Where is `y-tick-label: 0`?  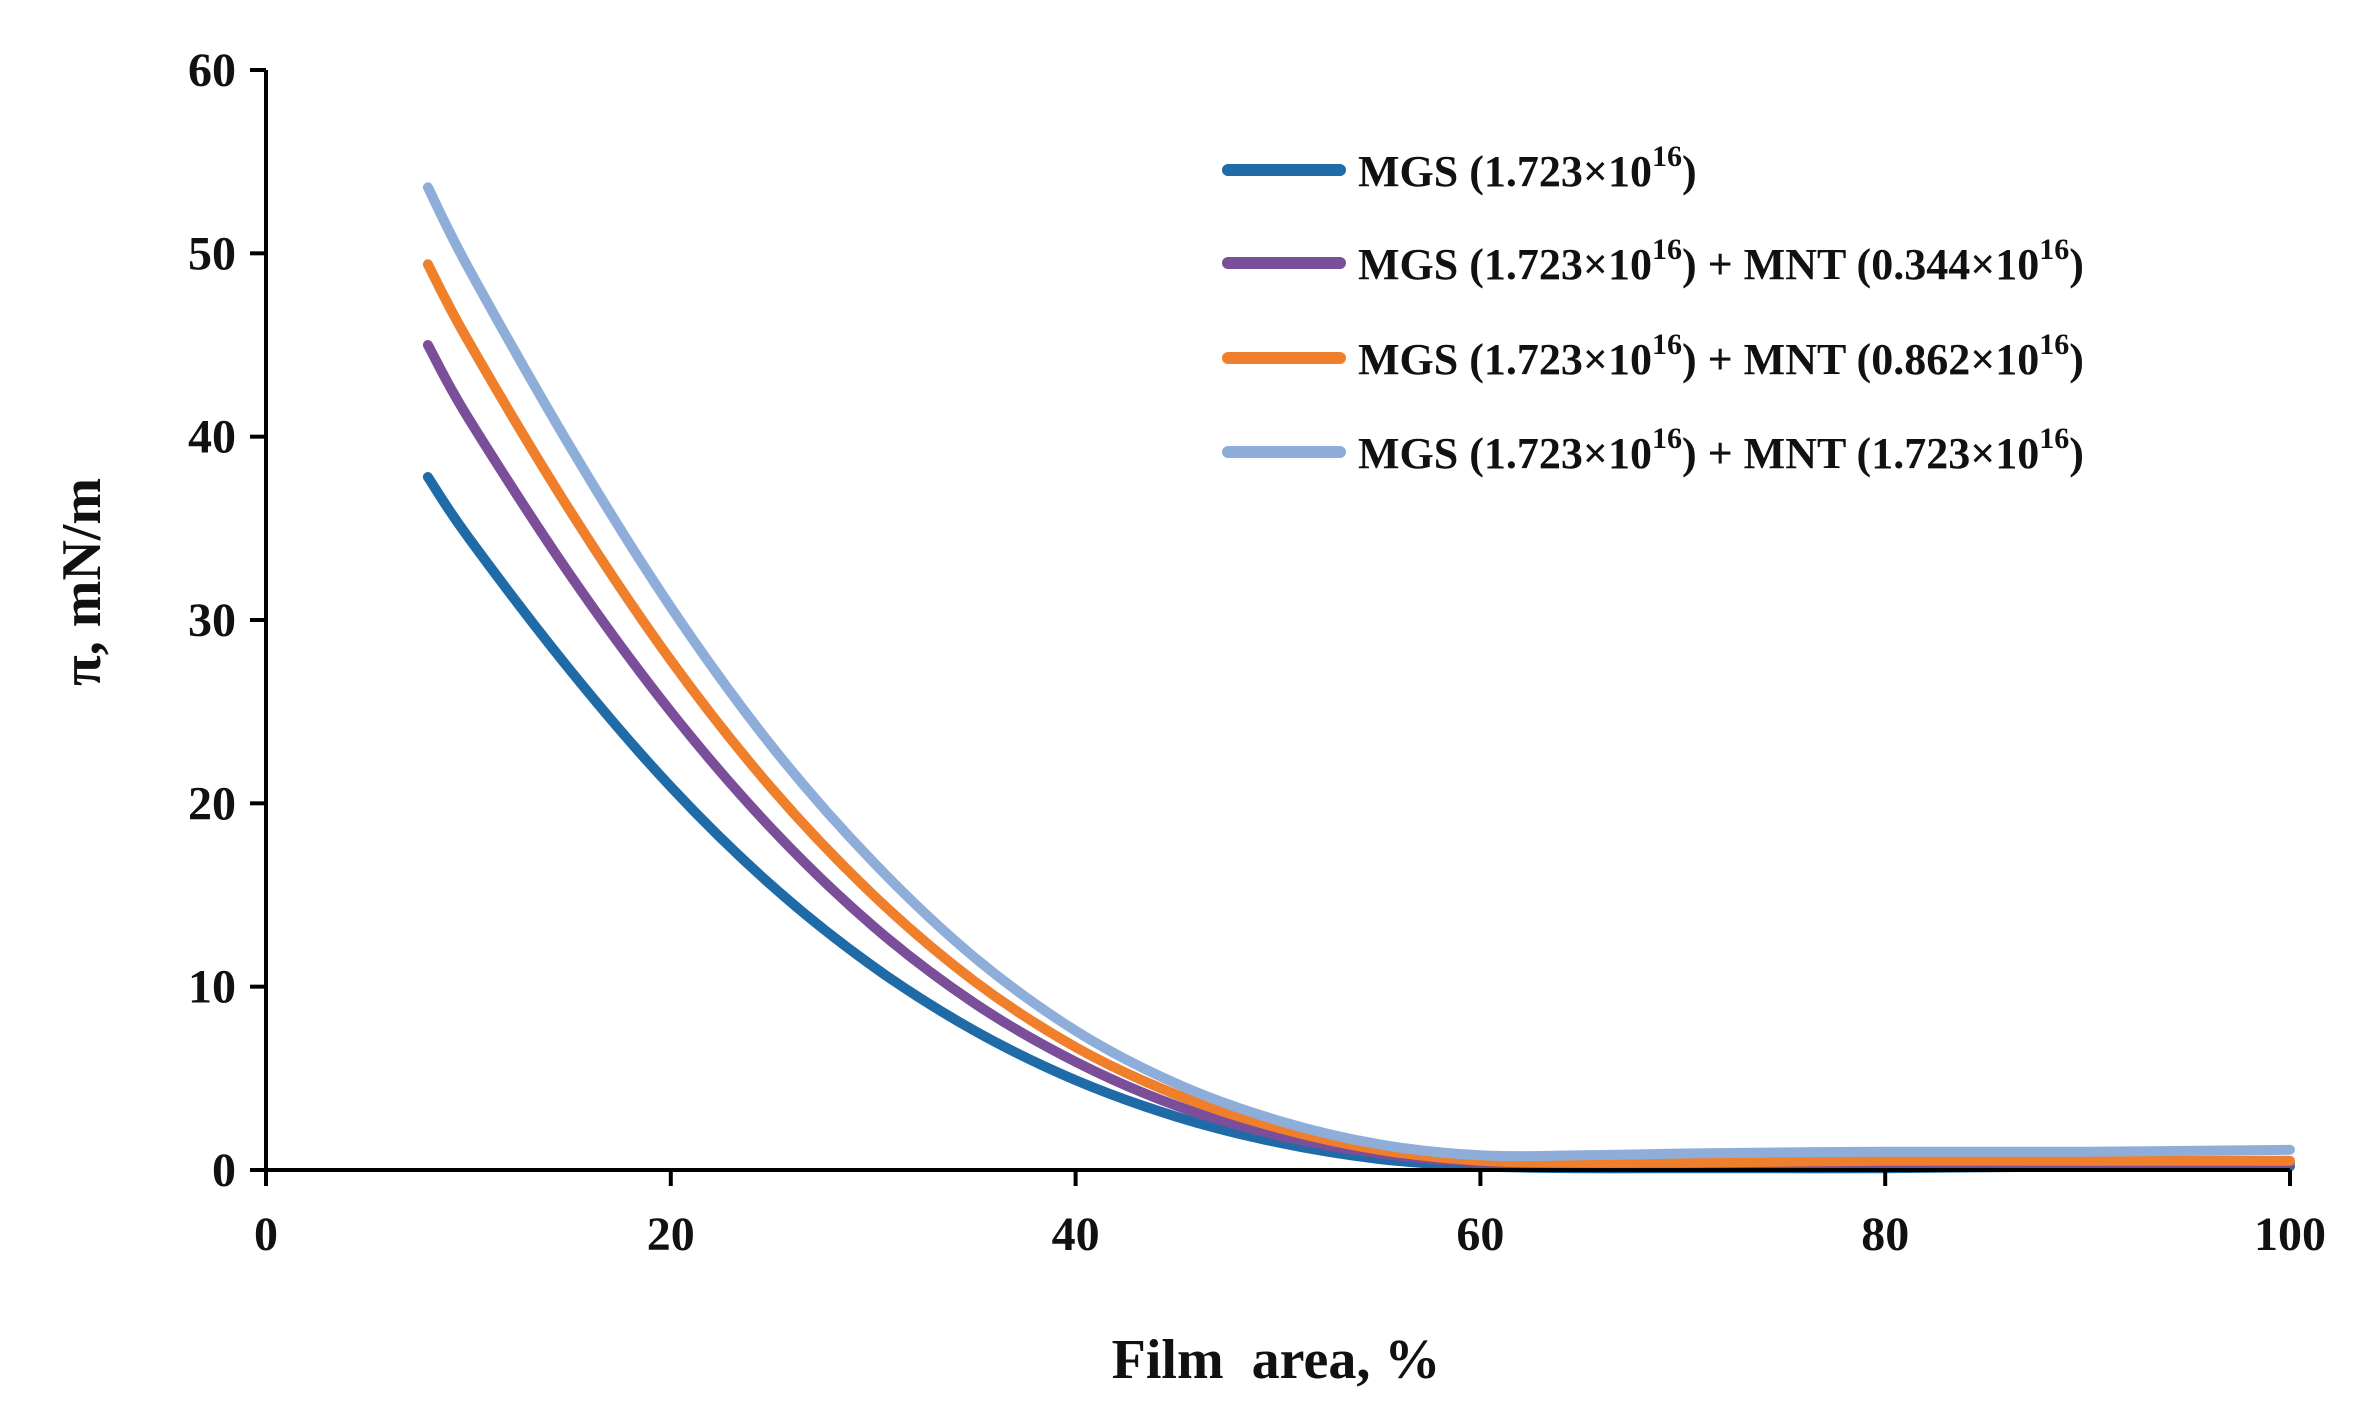
y-tick-label: 0 is located at coordinates (224, 1170).